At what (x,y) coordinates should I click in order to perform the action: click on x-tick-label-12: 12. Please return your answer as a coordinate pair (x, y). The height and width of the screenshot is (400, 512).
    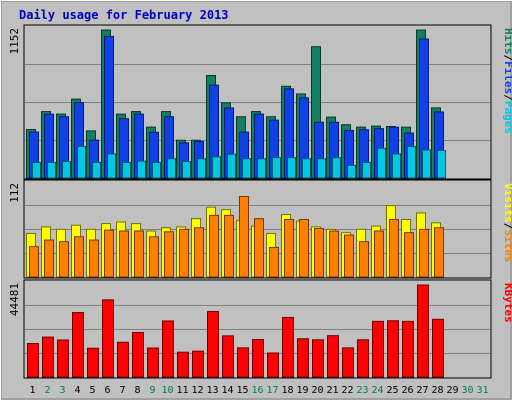
    Looking at the image, I should click on (197, 390).